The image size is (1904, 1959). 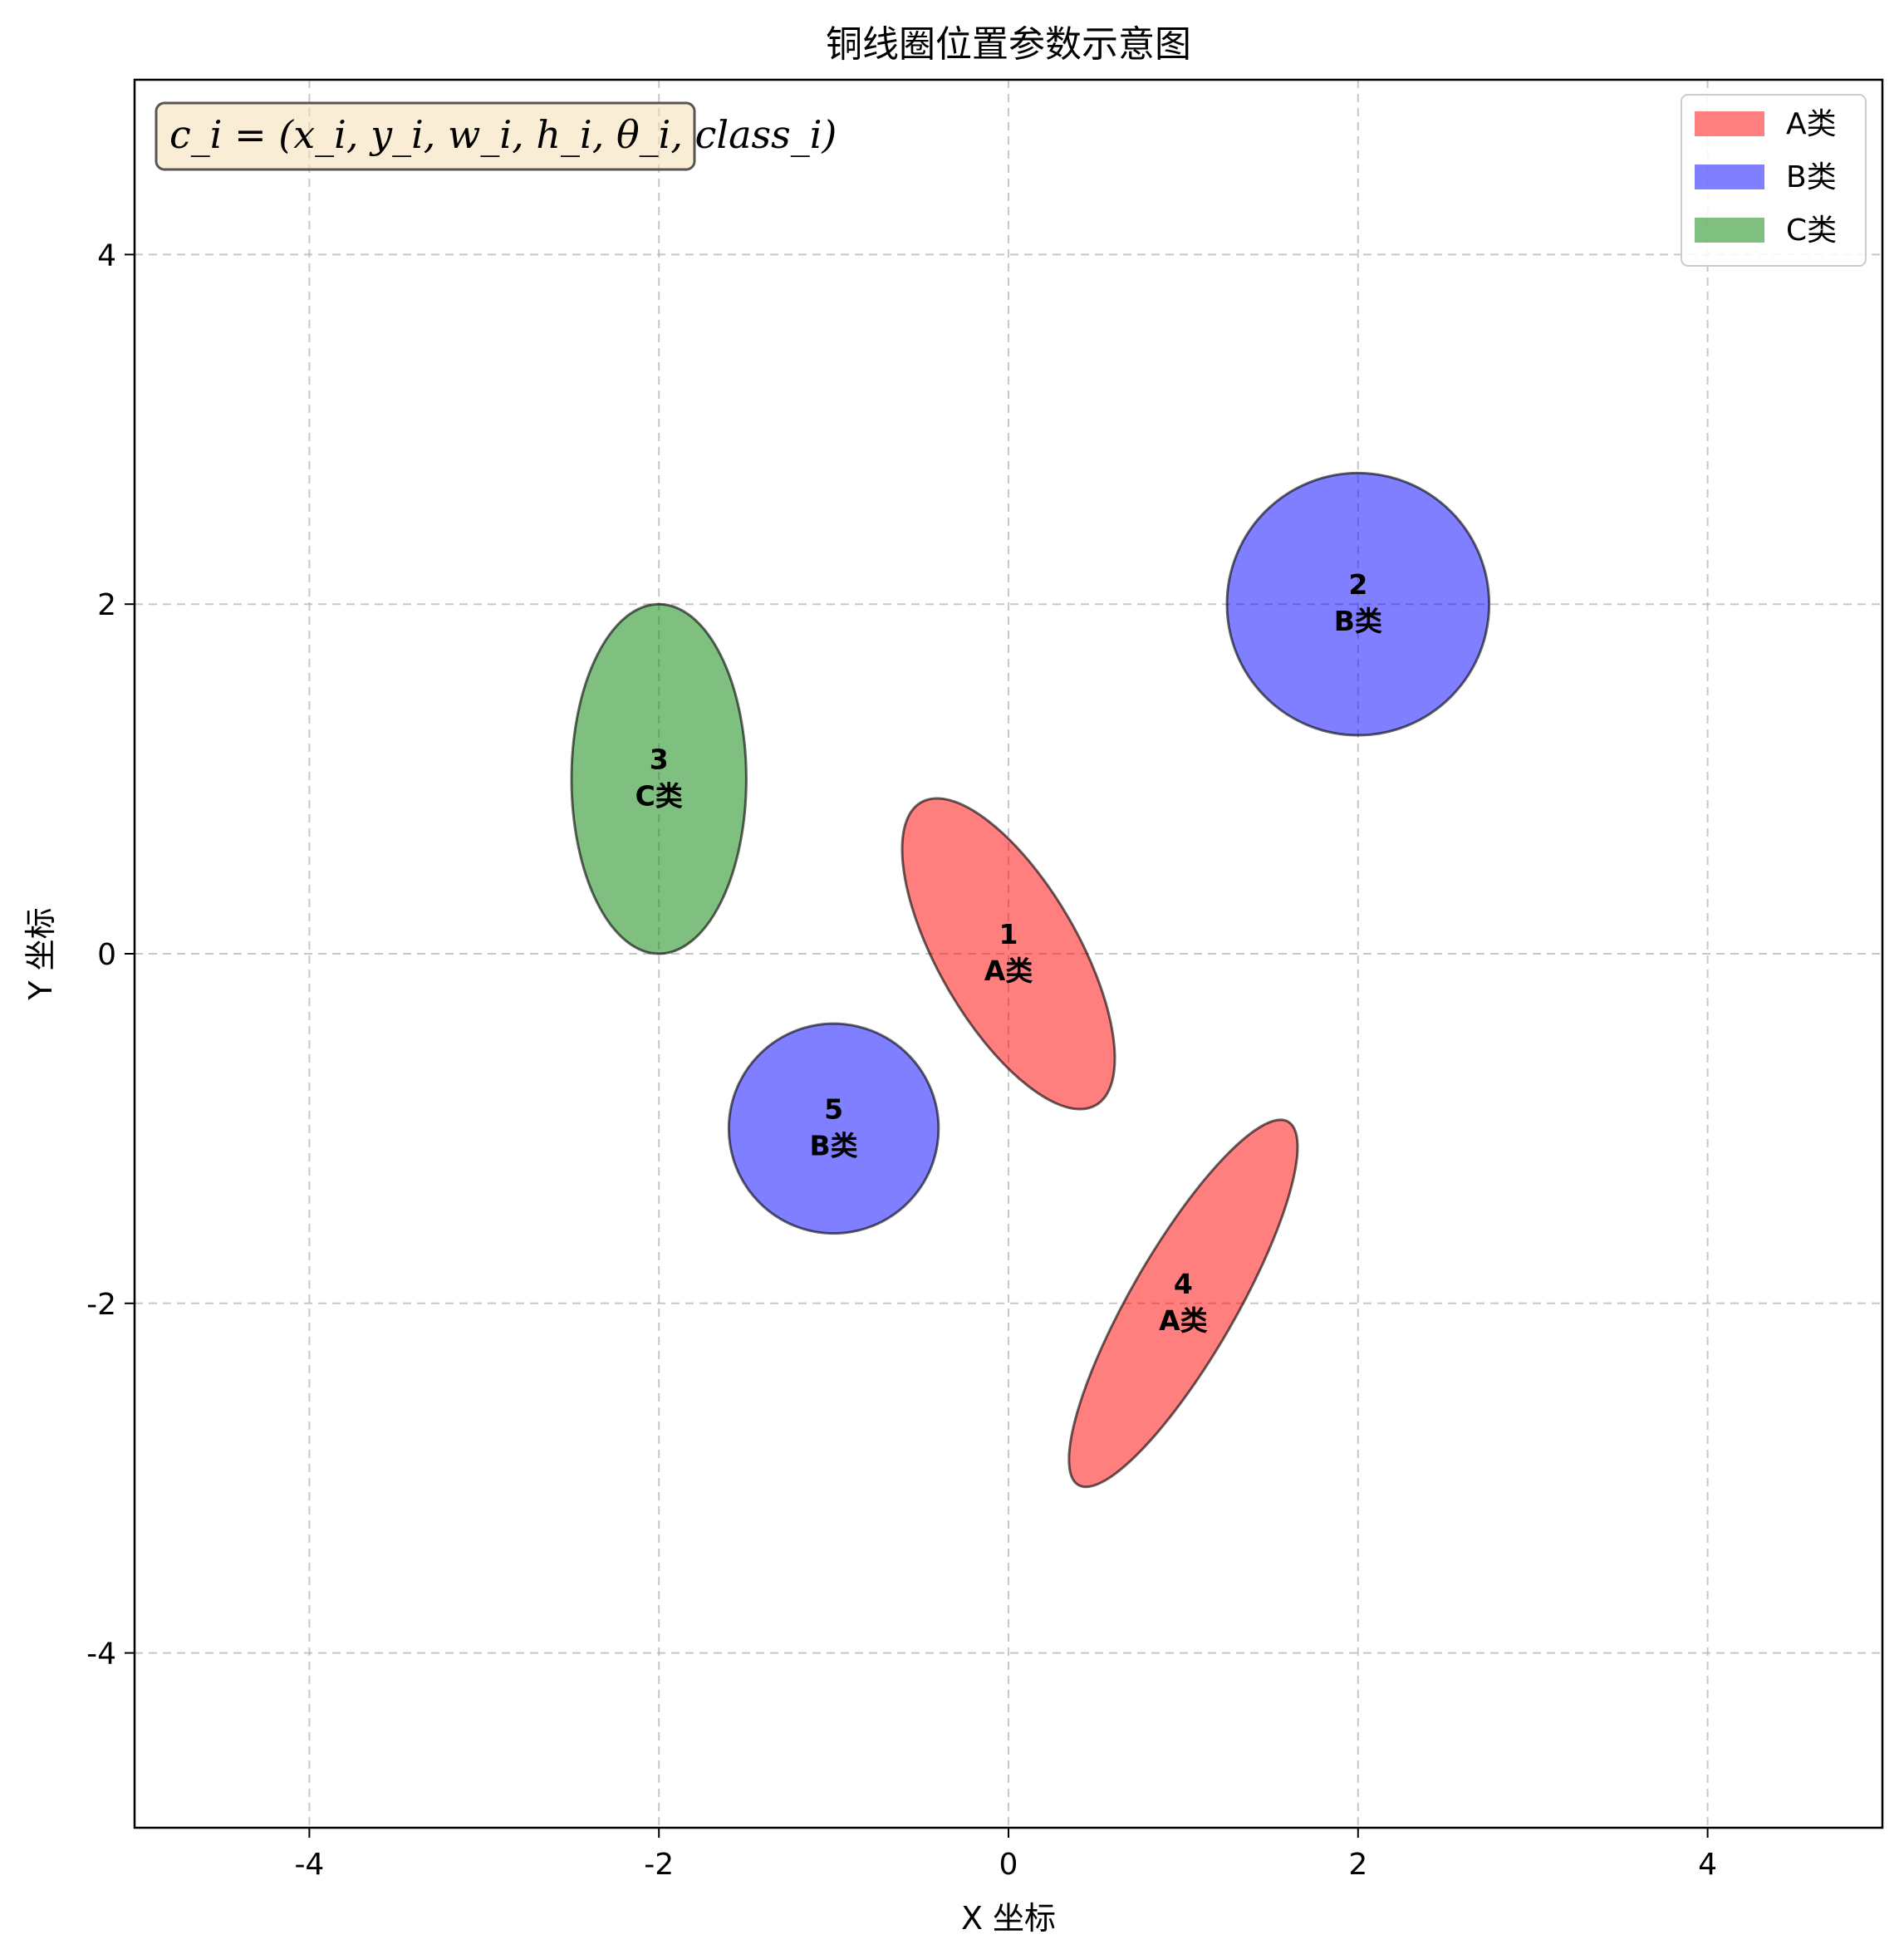 I want to click on y-tick-label-4: 4, so click(x=106, y=255).